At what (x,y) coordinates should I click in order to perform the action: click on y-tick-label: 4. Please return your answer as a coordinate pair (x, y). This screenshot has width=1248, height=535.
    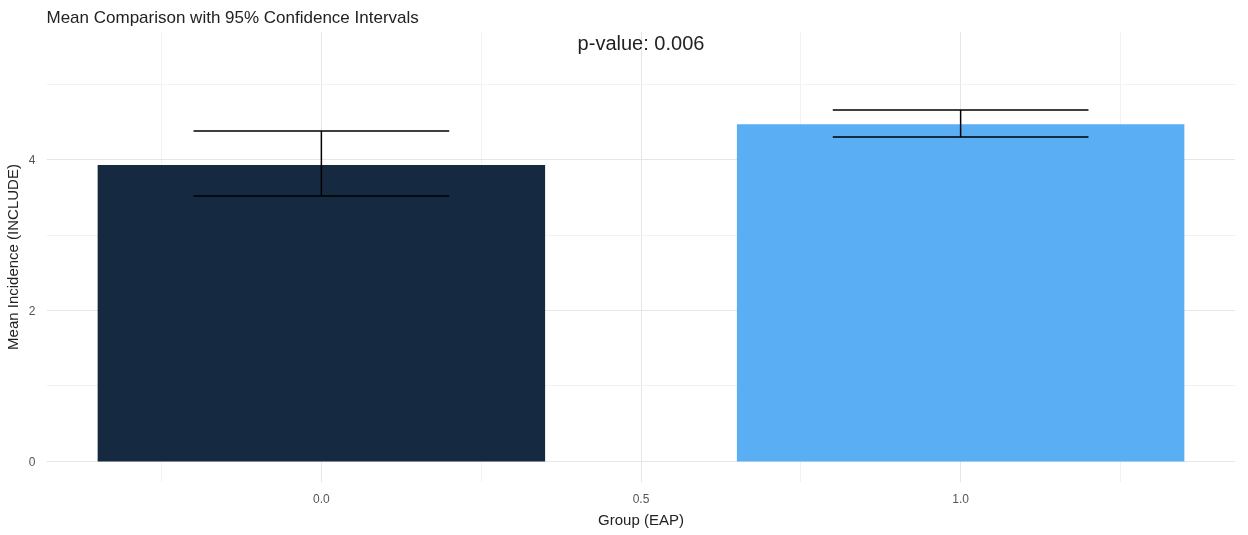
    Looking at the image, I should click on (32, 160).